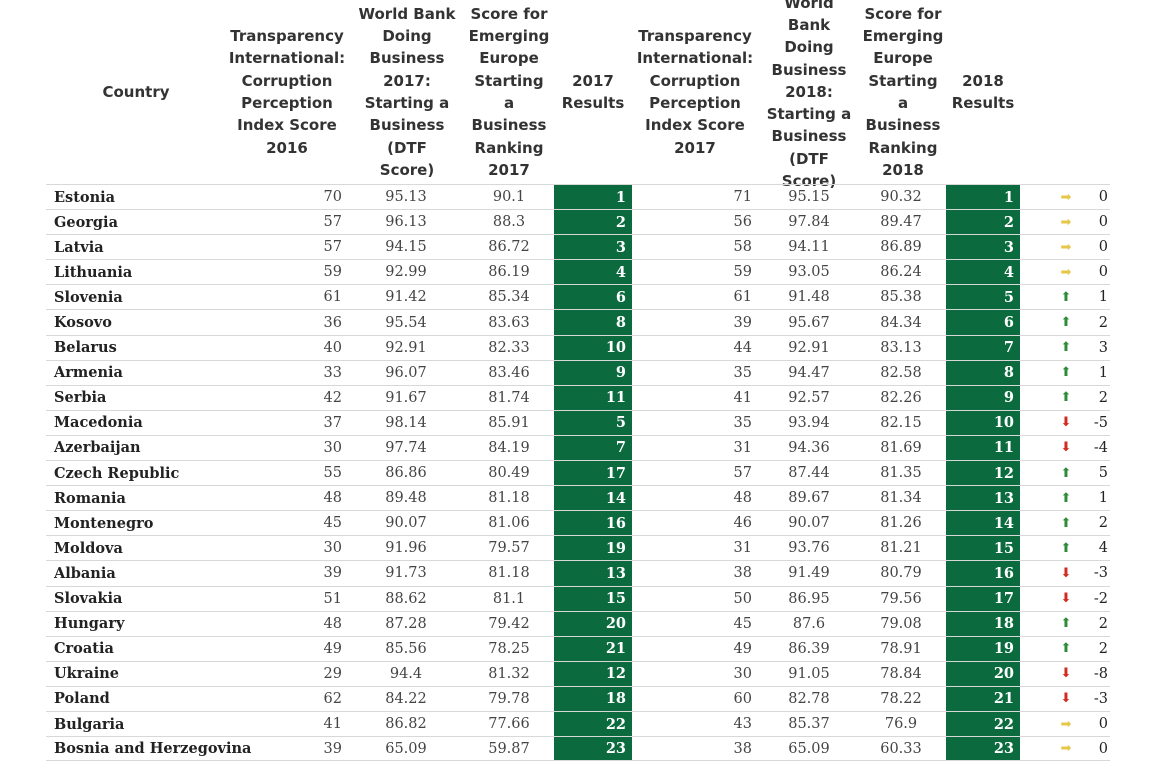 The image size is (1151, 776). What do you see at coordinates (1103, 498) in the screenshot?
I see `rank-change-value: 1` at bounding box center [1103, 498].